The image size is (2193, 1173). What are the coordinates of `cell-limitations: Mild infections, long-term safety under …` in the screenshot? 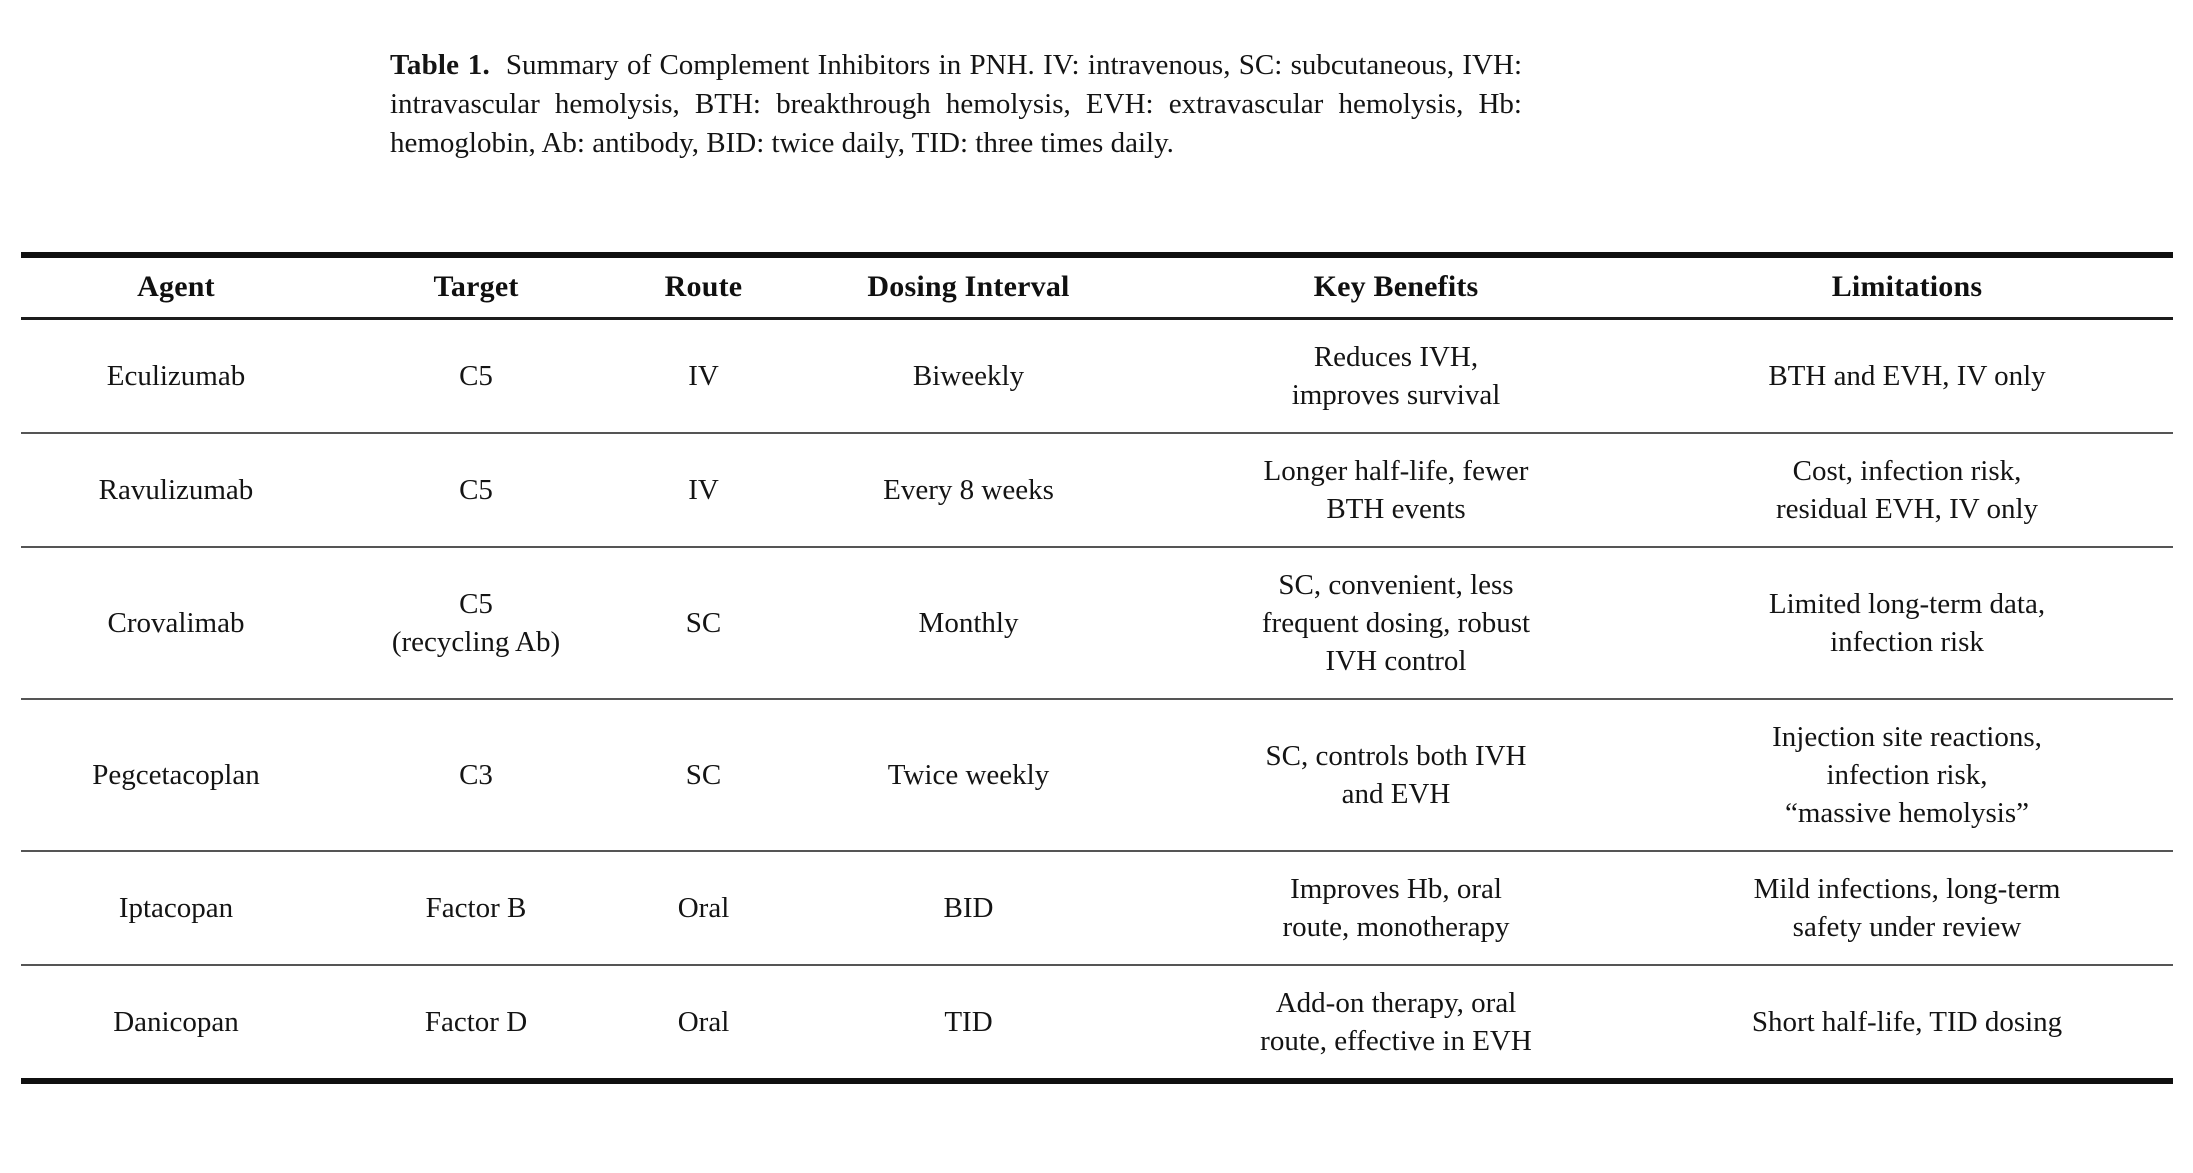 It's located at (1907, 908).